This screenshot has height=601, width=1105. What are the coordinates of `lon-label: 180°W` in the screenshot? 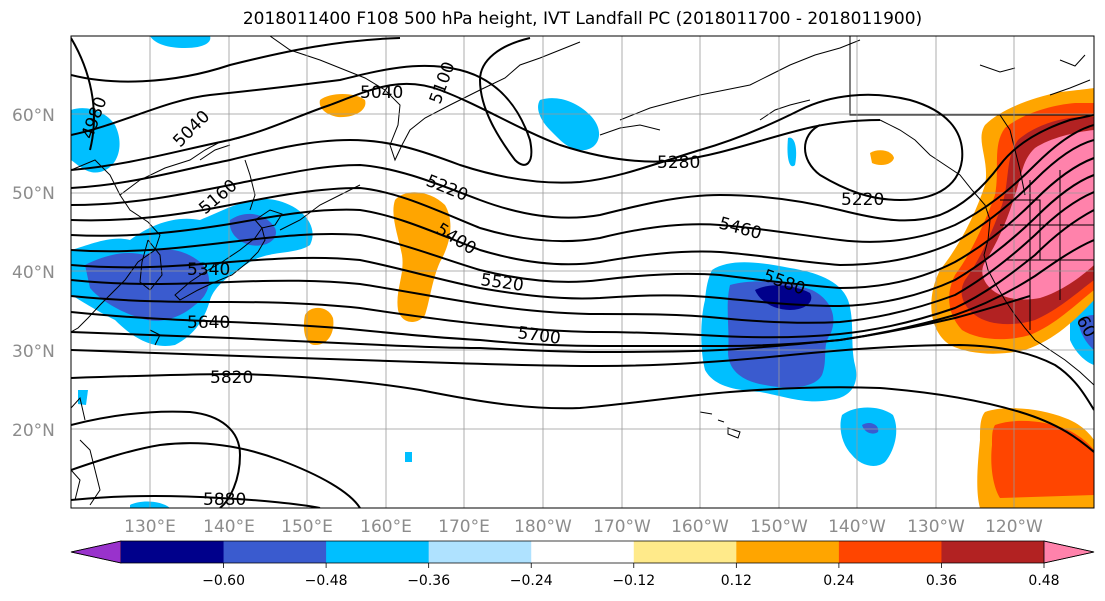 It's located at (543, 527).